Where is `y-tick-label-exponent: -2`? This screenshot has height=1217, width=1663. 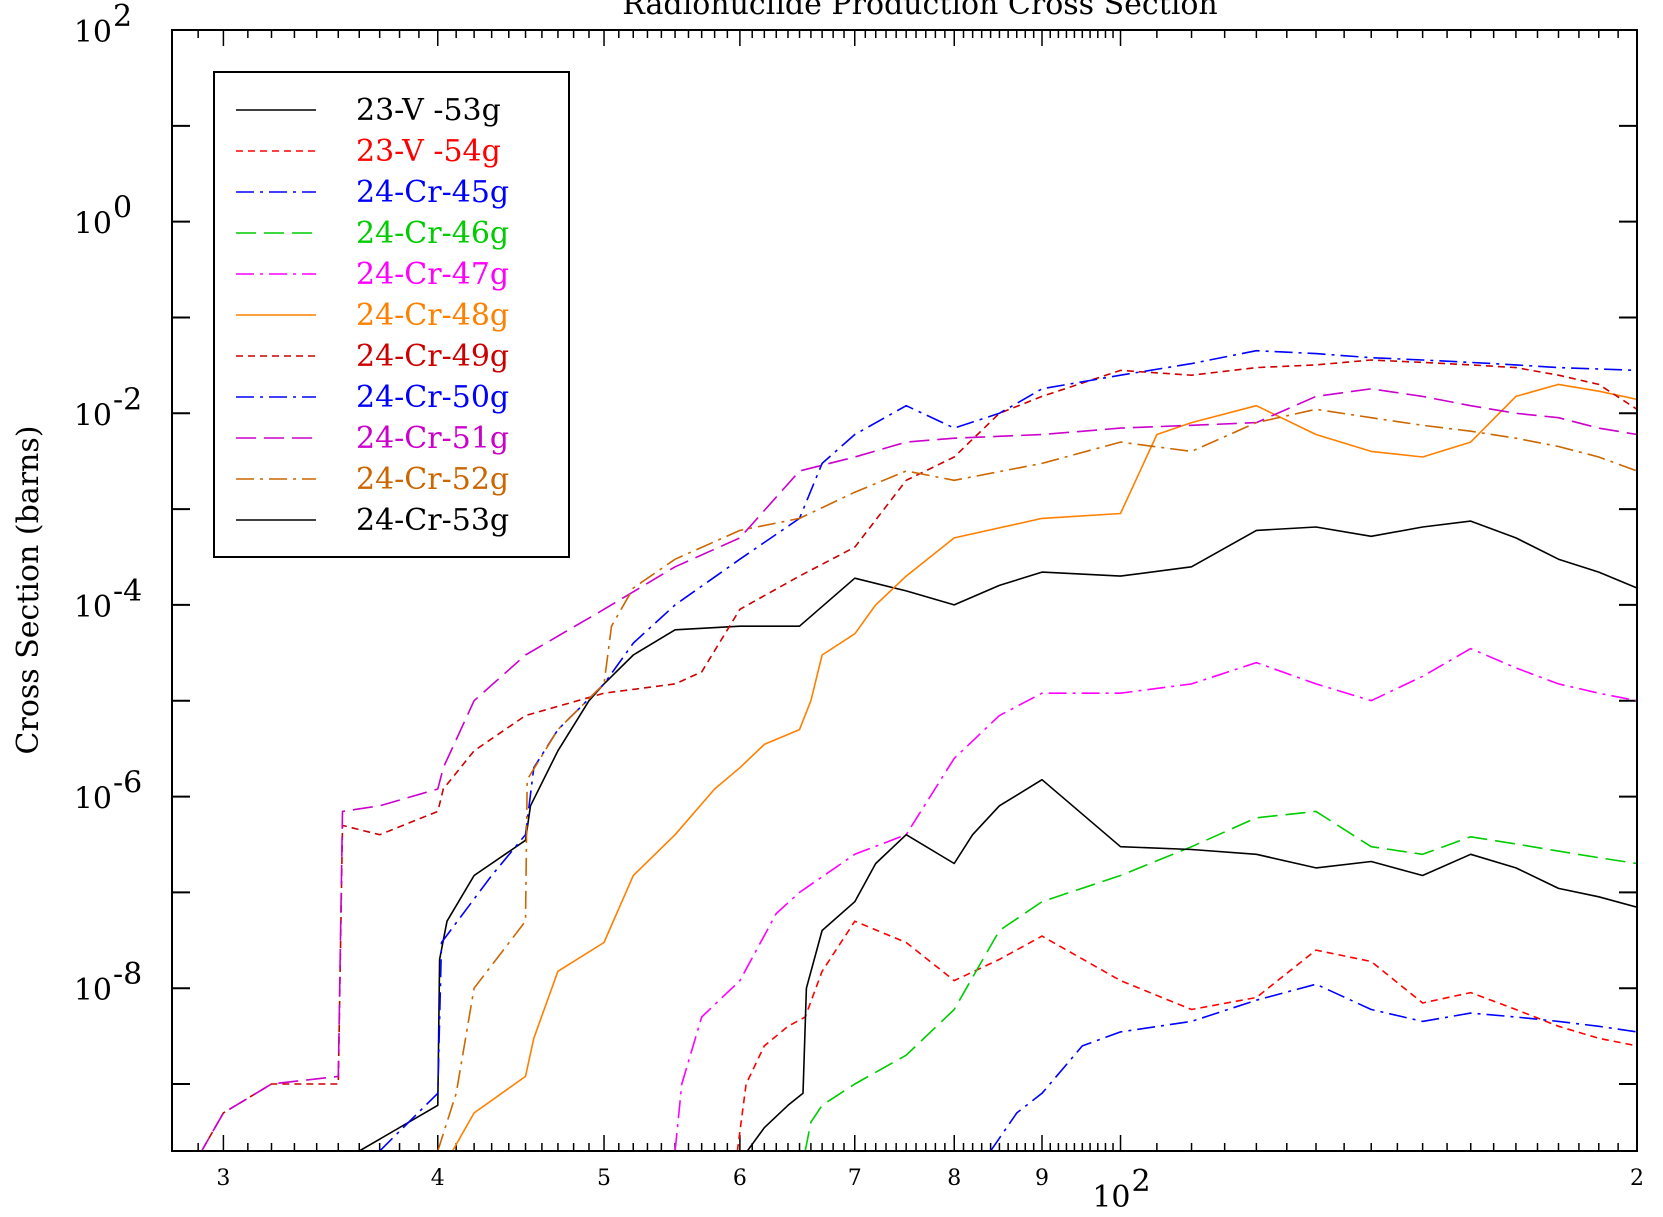 y-tick-label-exponent: -2 is located at coordinates (127, 399).